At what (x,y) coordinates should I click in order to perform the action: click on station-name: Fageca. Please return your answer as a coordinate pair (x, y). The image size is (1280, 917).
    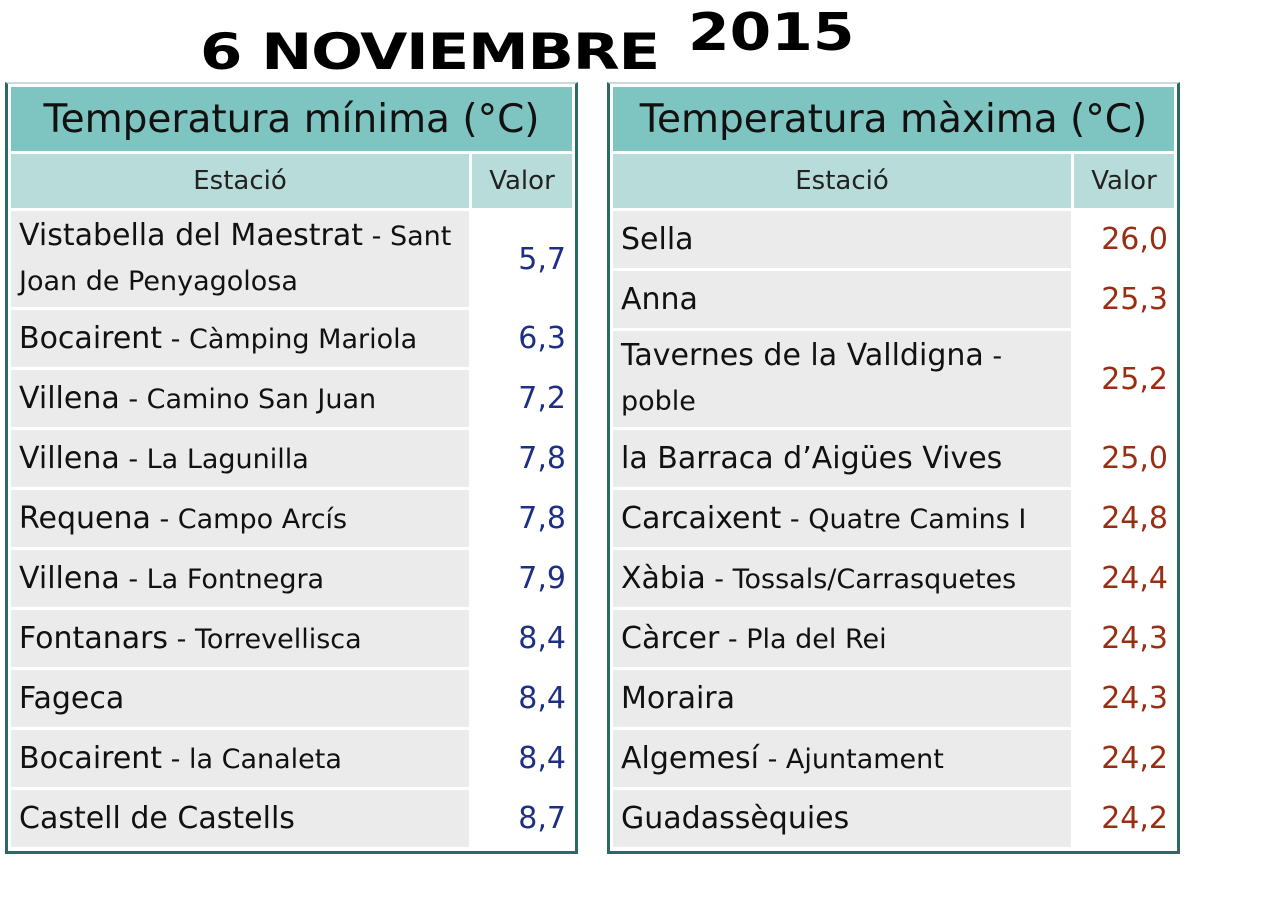
    Looking at the image, I should click on (240, 698).